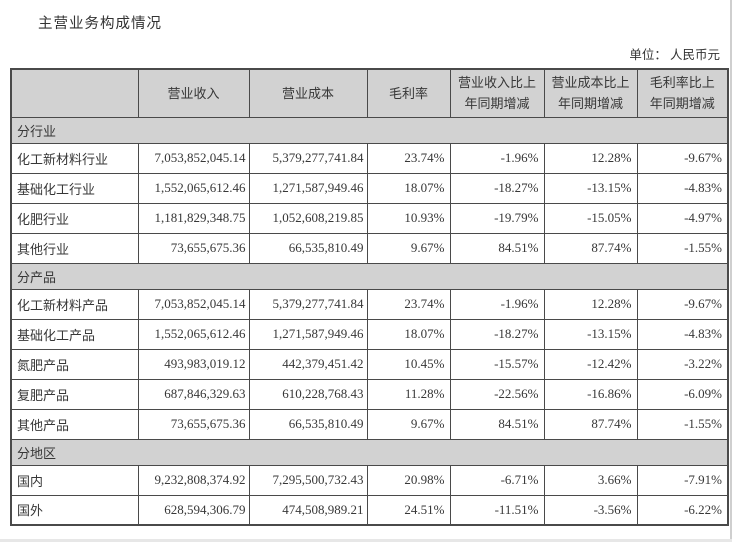  I want to click on currency-unit-label: 单位： 人民币元, so click(674, 55).